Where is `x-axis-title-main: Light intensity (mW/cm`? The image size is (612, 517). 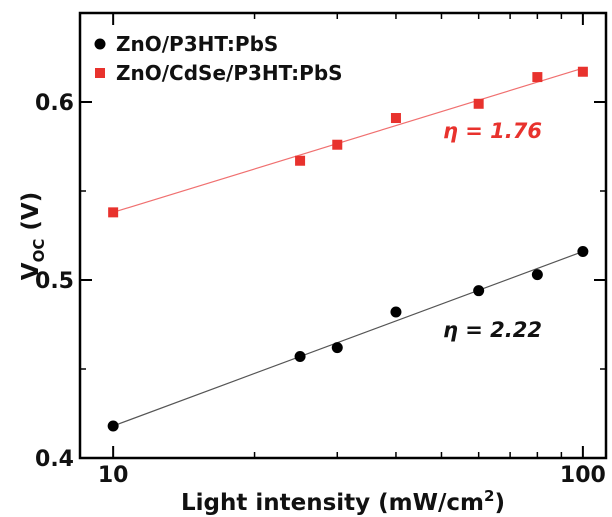
x-axis-title-main: Light intensity (mW/cm is located at coordinates (332, 503).